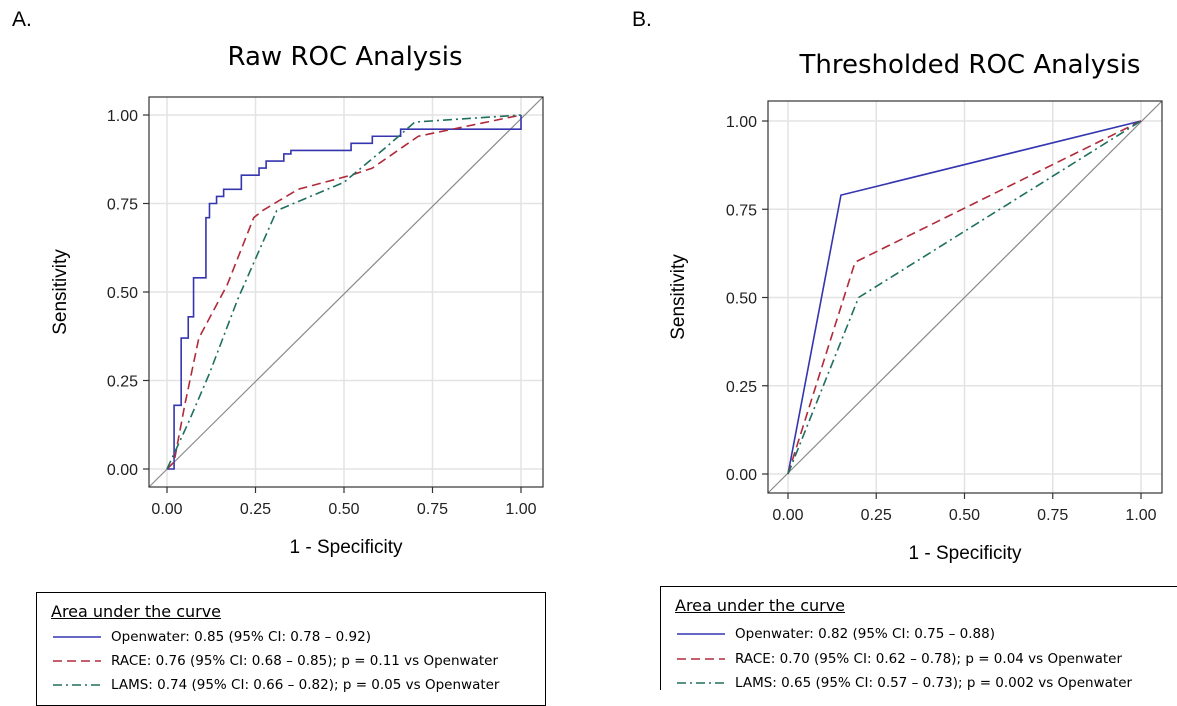  Describe the element at coordinates (642, 19) in the screenshot. I see `panel-b-letter: B.` at that location.